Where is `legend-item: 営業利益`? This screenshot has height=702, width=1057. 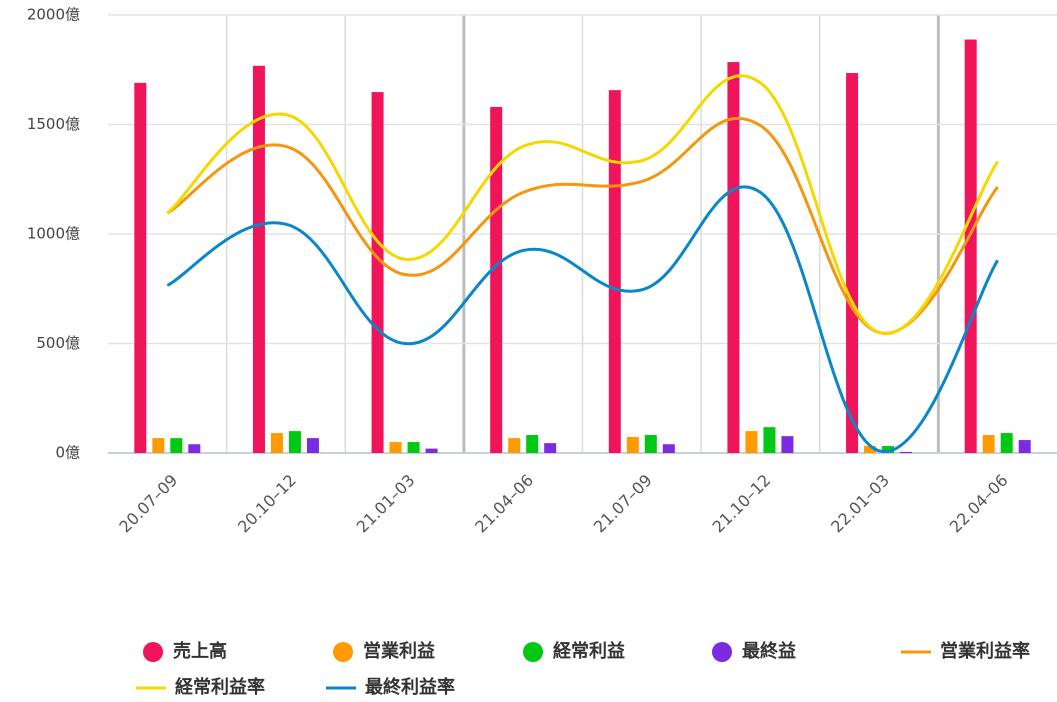
legend-item: 営業利益 is located at coordinates (384, 651).